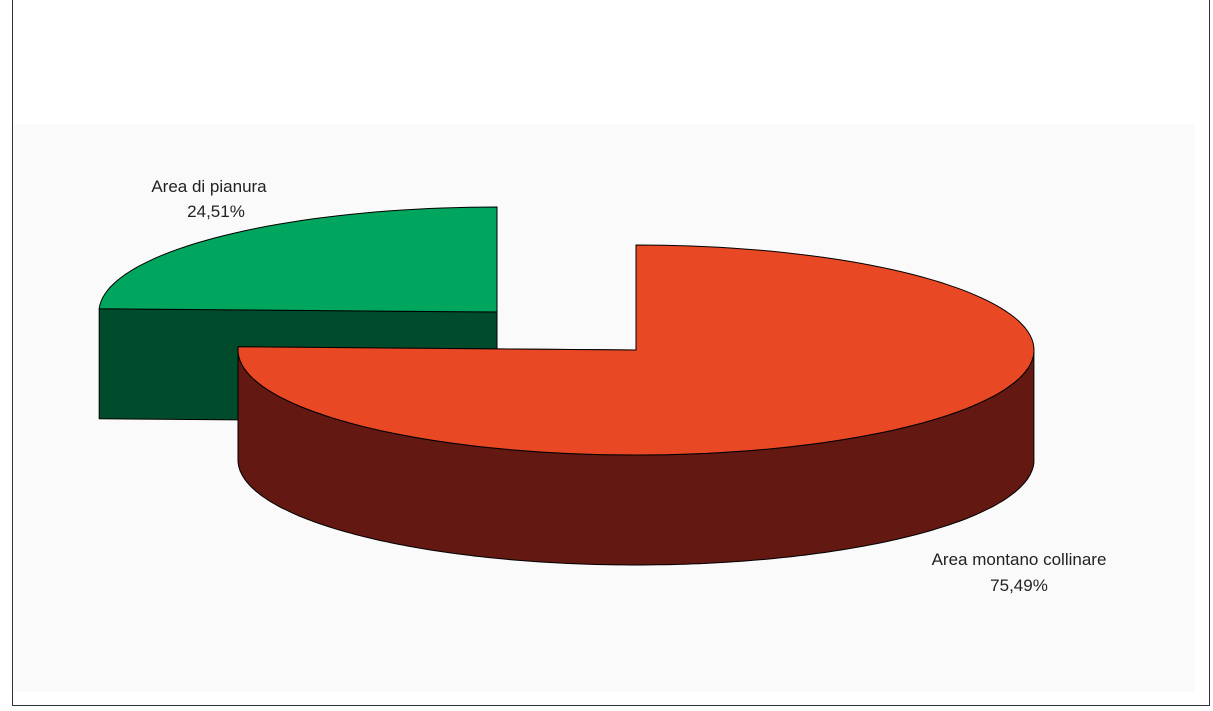 This screenshot has width=1213, height=711. Describe the element at coordinates (216, 211) in the screenshot. I see `slice-value-pianura: 24,51%` at that location.